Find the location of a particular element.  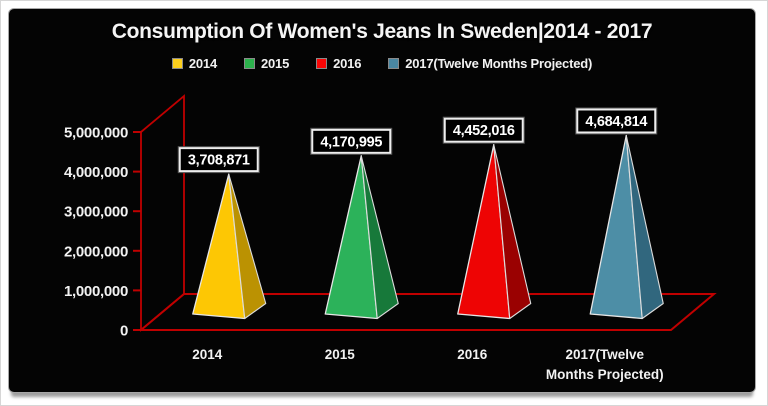

pyramid-side-face-2016 is located at coordinates (512, 232).